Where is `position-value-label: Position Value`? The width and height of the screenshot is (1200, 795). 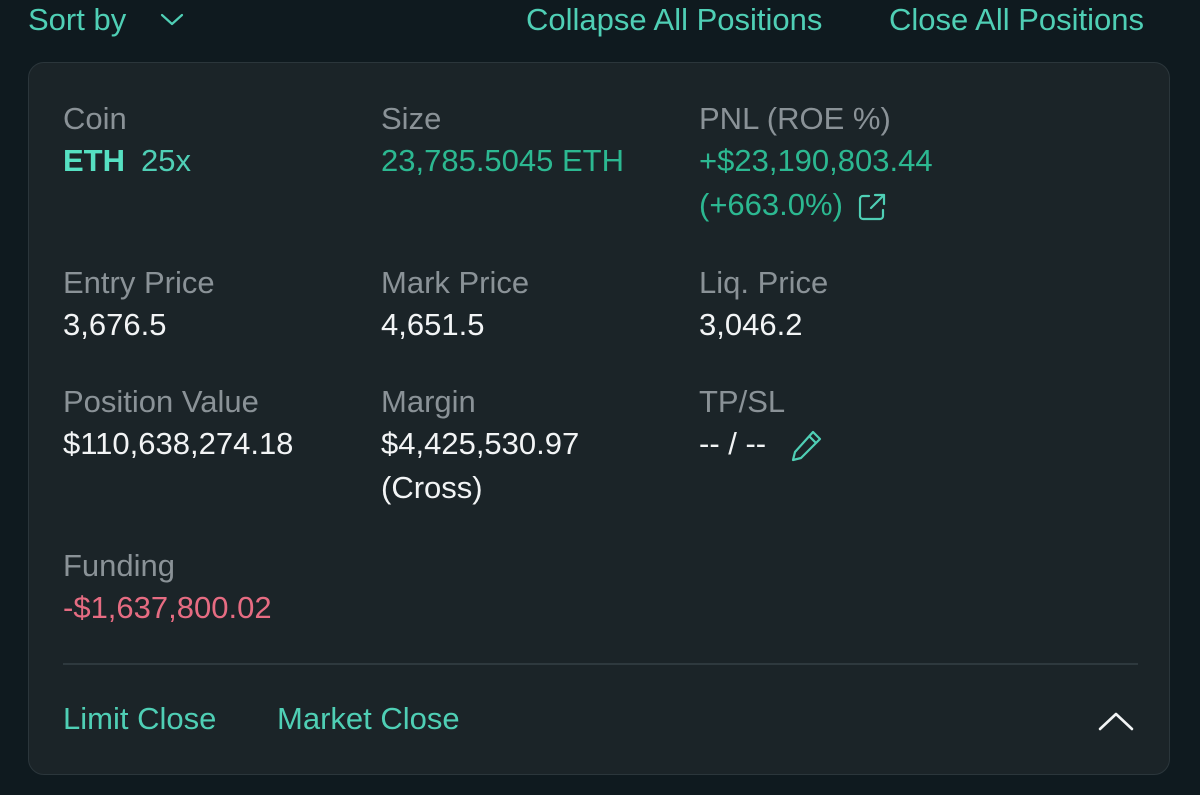 position-value-label: Position Value is located at coordinates (161, 401).